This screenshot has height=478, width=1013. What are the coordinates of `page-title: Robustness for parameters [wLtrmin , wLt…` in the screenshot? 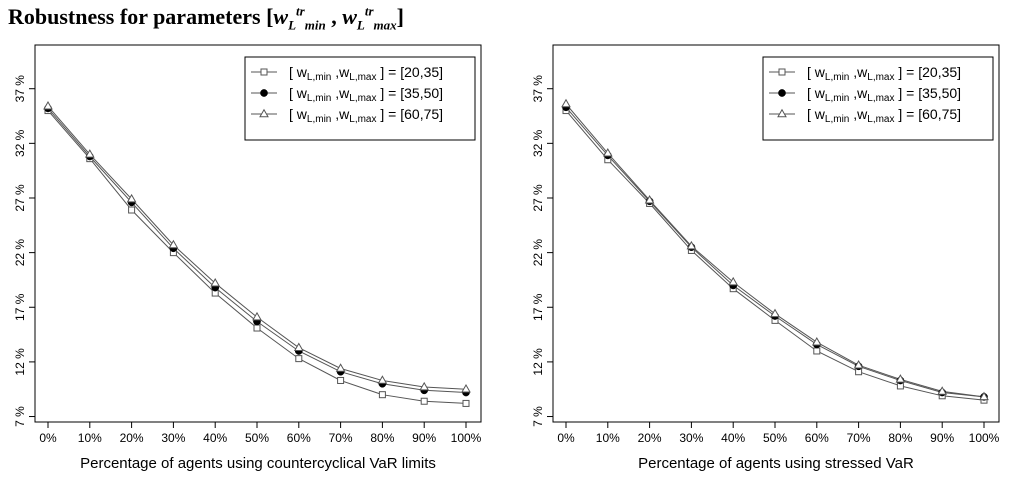 It's located at (206, 18).